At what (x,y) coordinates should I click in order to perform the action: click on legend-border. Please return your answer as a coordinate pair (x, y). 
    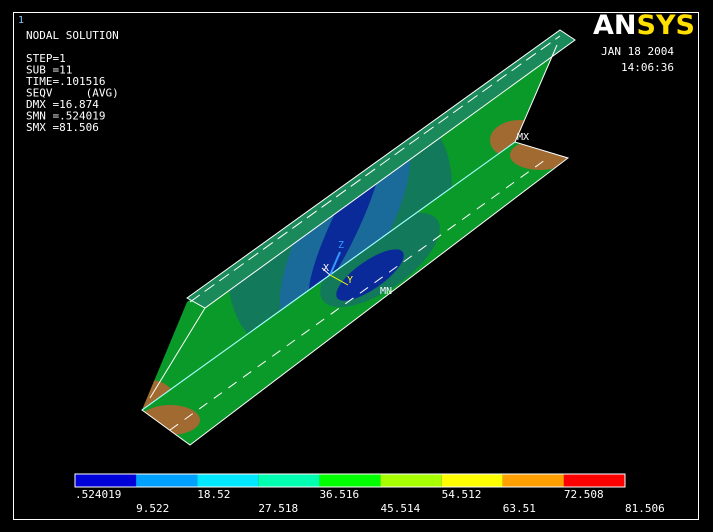
    Looking at the image, I should click on (350, 480).